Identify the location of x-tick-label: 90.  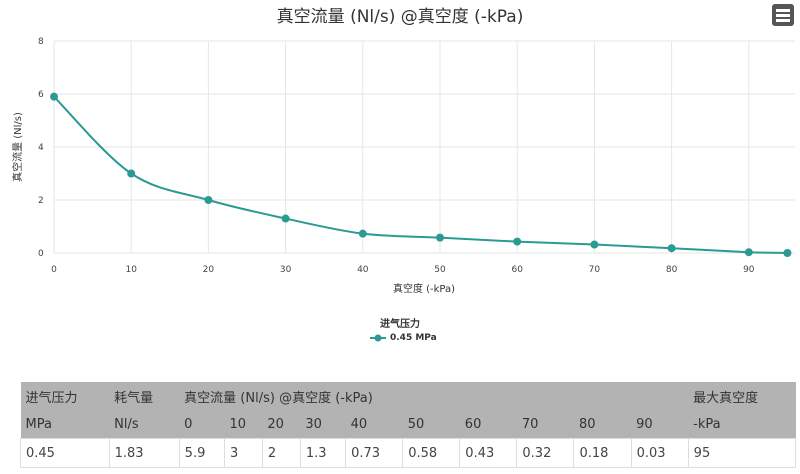
(749, 270).